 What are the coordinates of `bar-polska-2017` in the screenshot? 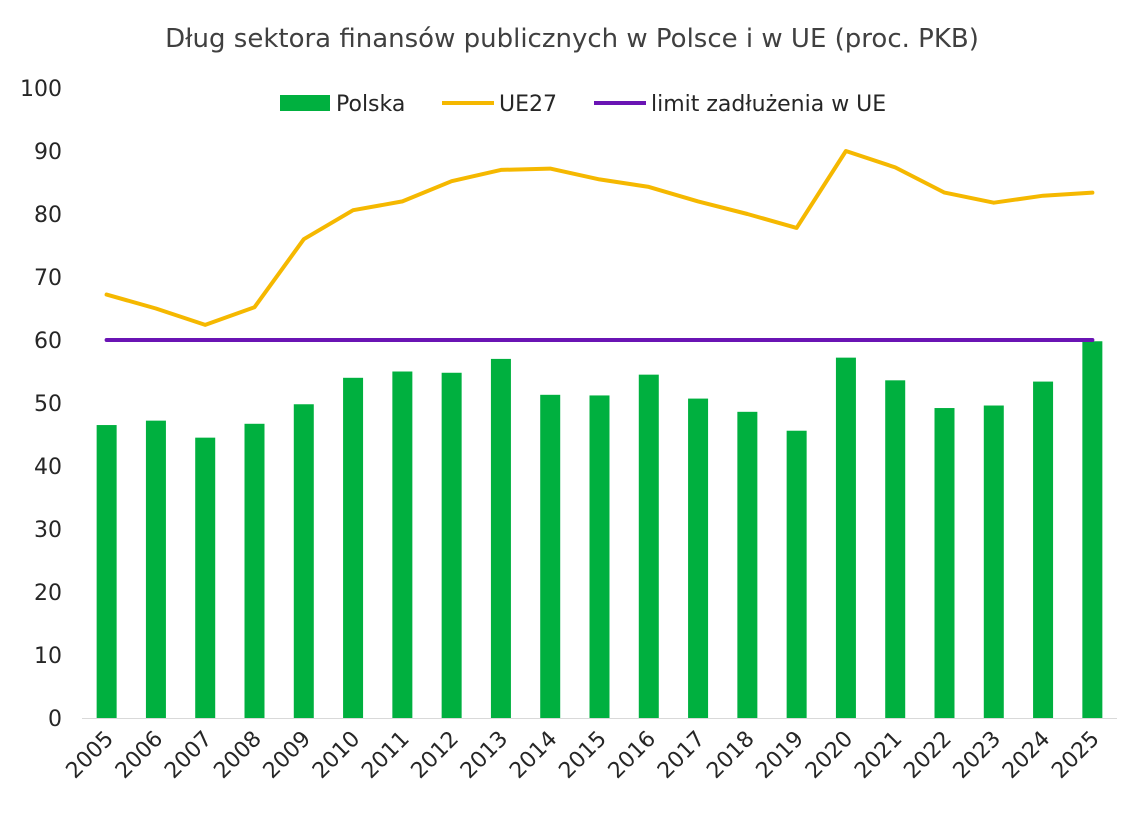 It's located at (698, 558).